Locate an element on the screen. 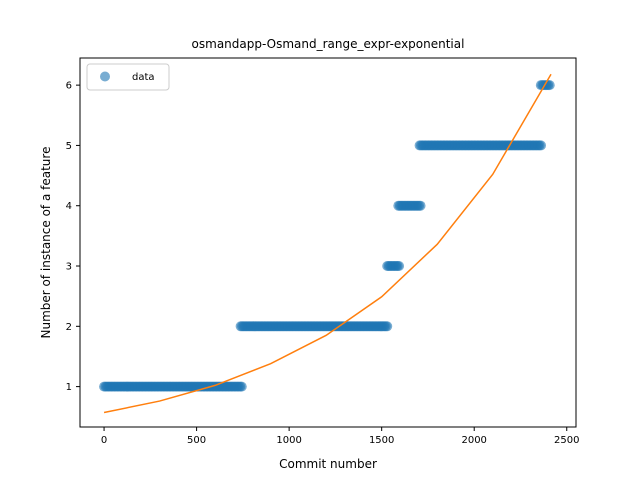 The image size is (640, 480). x-tick-label: 1000 is located at coordinates (288, 440).